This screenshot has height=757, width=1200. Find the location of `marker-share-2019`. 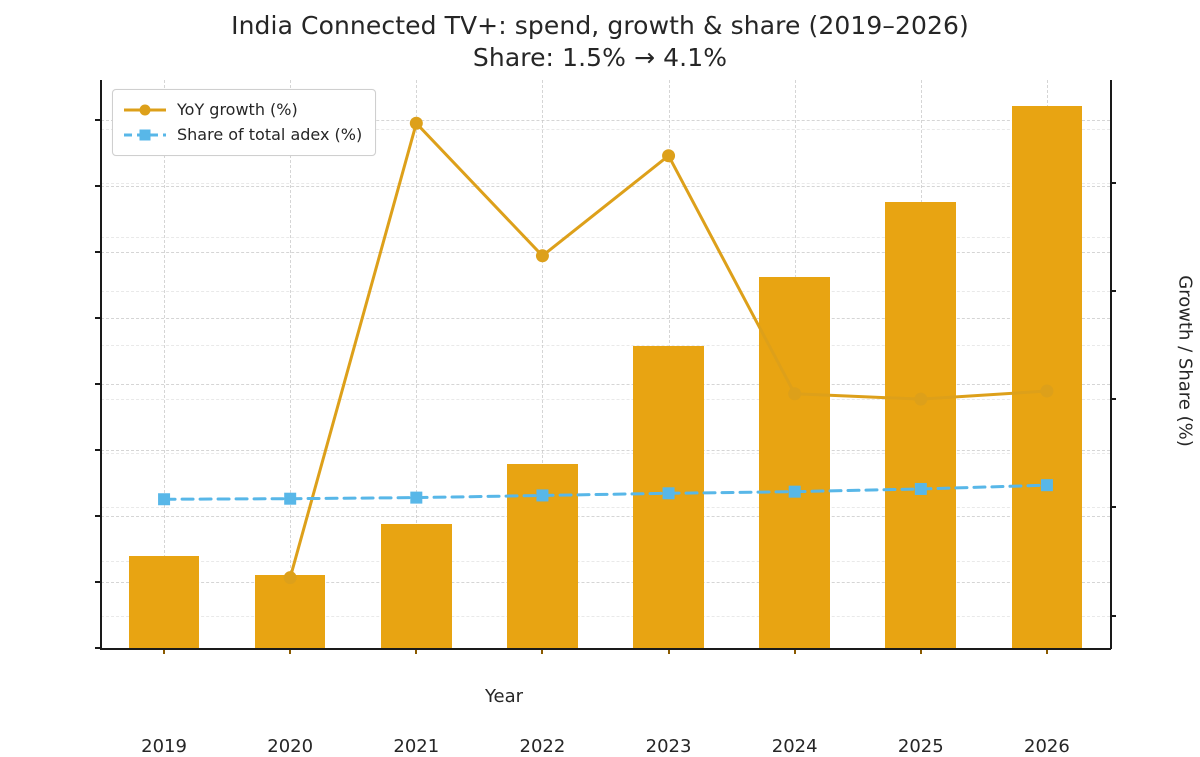

marker-share-2019 is located at coordinates (164, 499).